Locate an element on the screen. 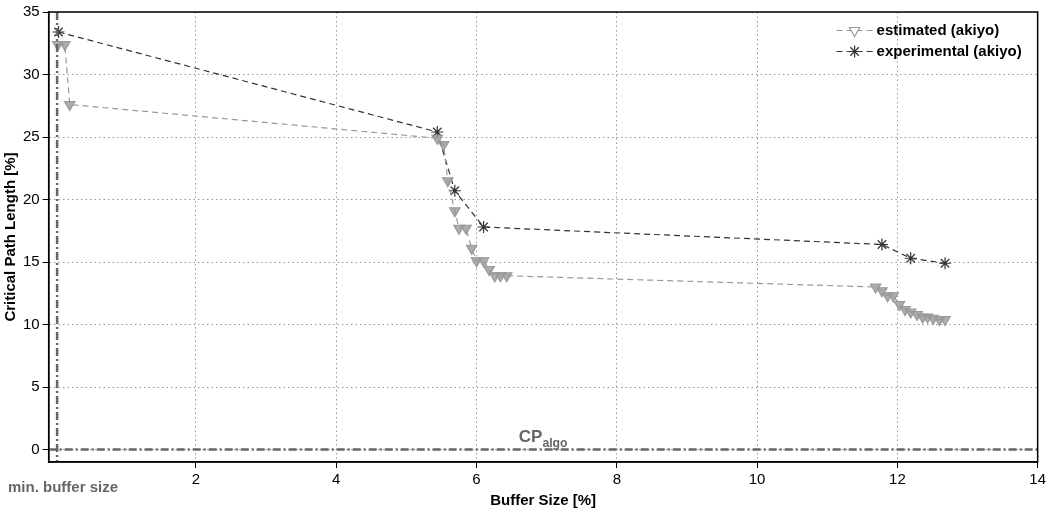 Image resolution: width=1049 pixels, height=510 pixels. y-tick-label: 25 is located at coordinates (31, 136).